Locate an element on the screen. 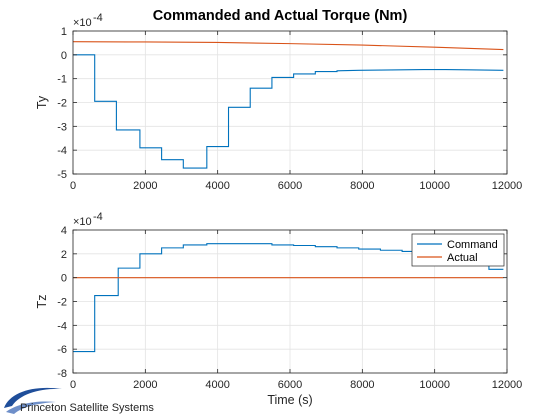 Image resolution: width=560 pixels, height=420 pixels. brand-logo: Princeton Satellite Systems is located at coordinates (79, 400).